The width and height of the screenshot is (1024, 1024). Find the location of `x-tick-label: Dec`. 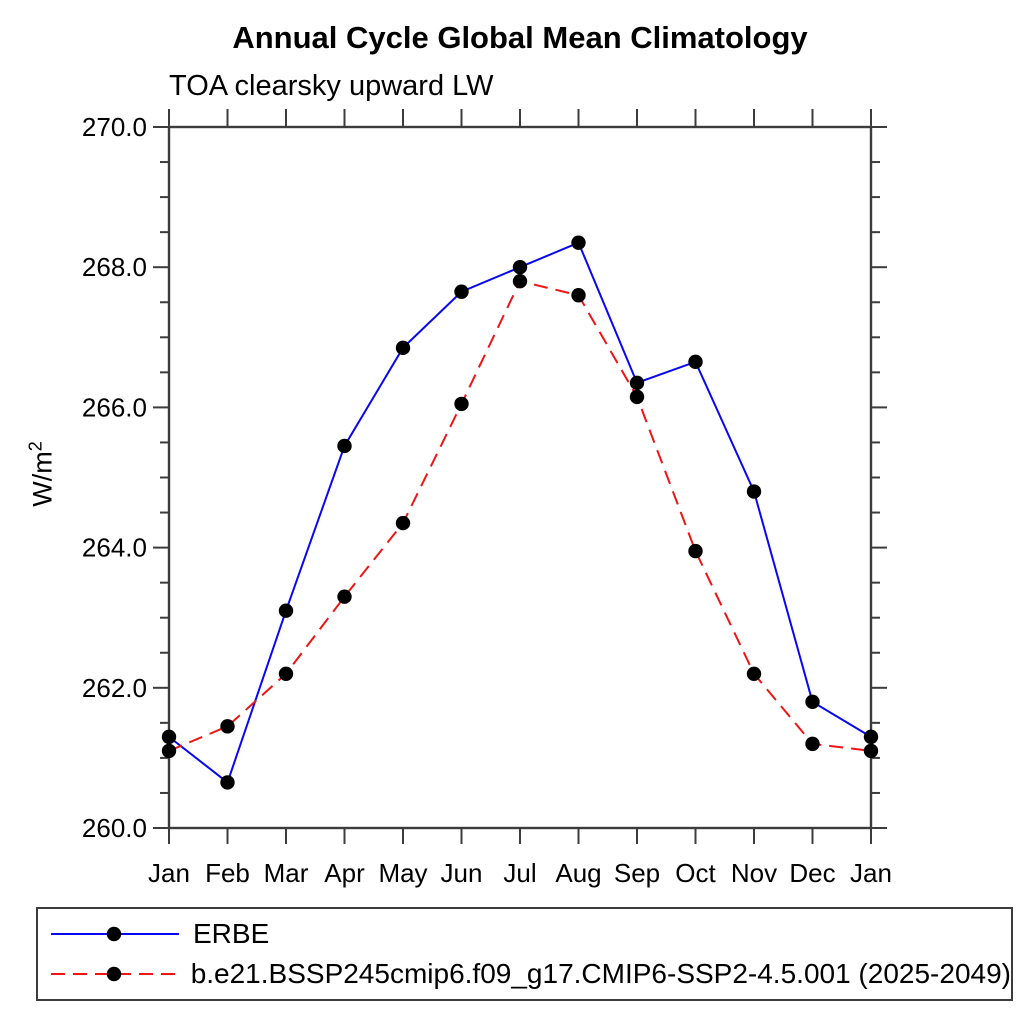

x-tick-label: Dec is located at coordinates (812, 873).